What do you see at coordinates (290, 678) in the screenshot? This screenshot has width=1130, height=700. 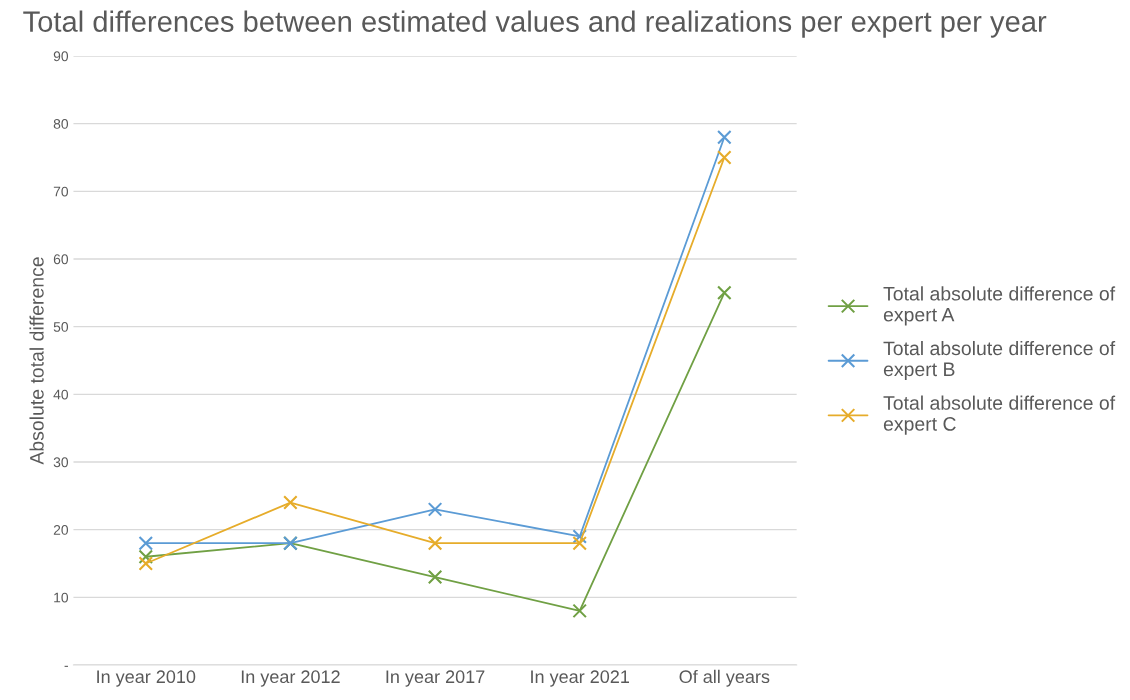 I see `x-tick-label: In year 2012` at bounding box center [290, 678].